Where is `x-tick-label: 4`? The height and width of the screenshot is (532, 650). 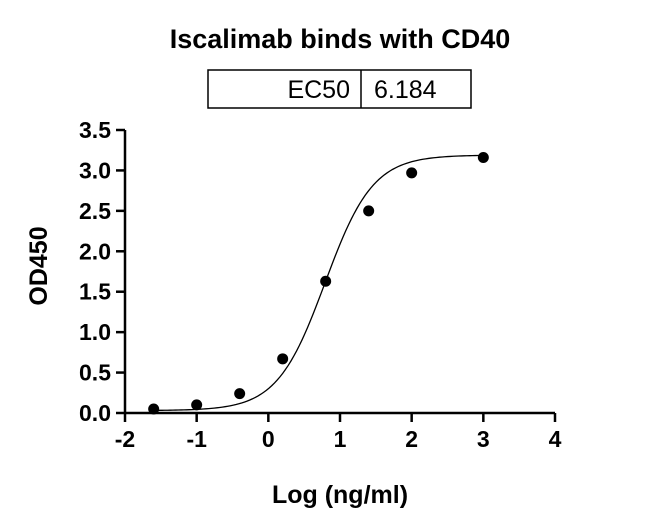 x-tick-label: 4 is located at coordinates (555, 439).